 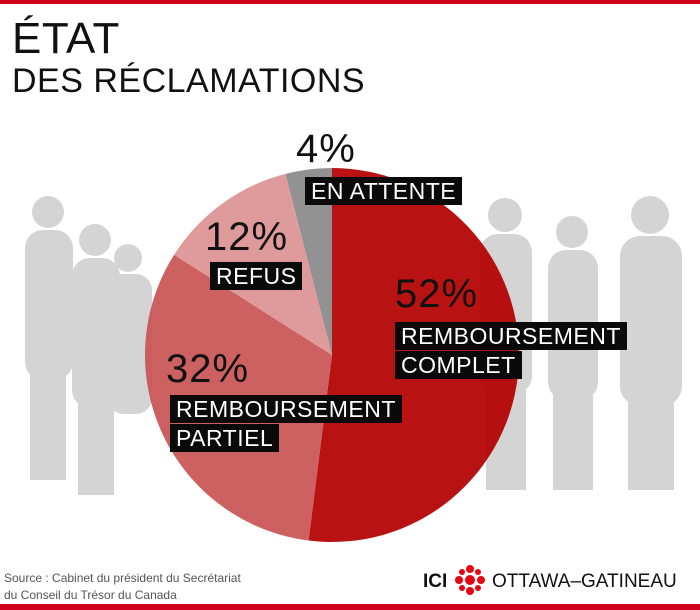 What do you see at coordinates (247, 237) in the screenshot?
I see `value-label: 12%` at bounding box center [247, 237].